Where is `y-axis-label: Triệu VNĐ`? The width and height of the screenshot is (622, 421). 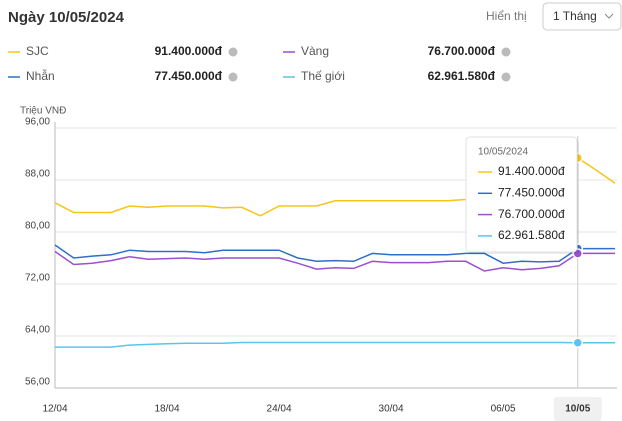 y-axis-label: Triệu VNĐ is located at coordinates (43, 111).